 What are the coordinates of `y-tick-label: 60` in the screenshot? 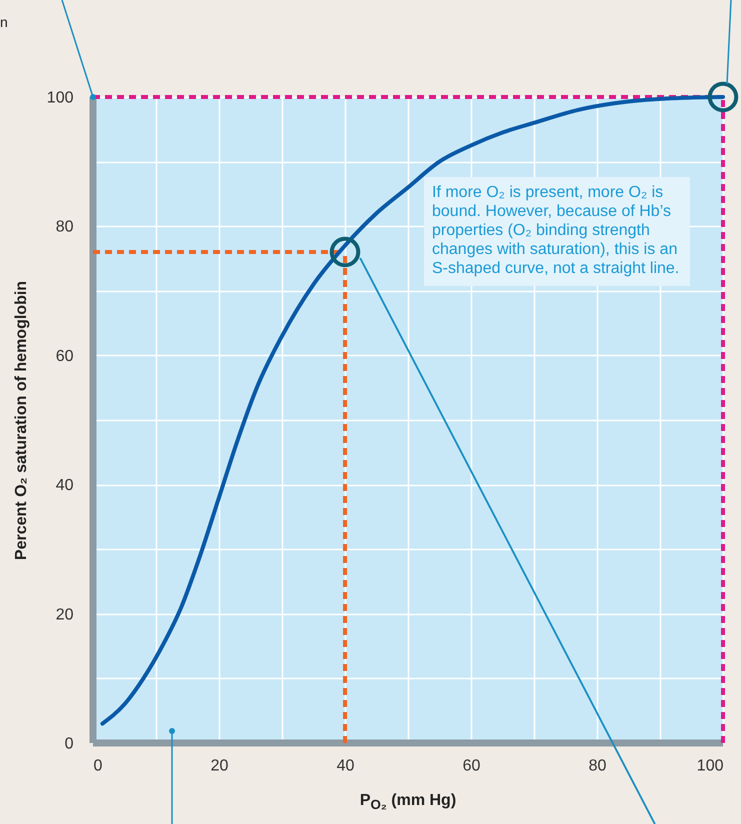 It's located at (65, 356).